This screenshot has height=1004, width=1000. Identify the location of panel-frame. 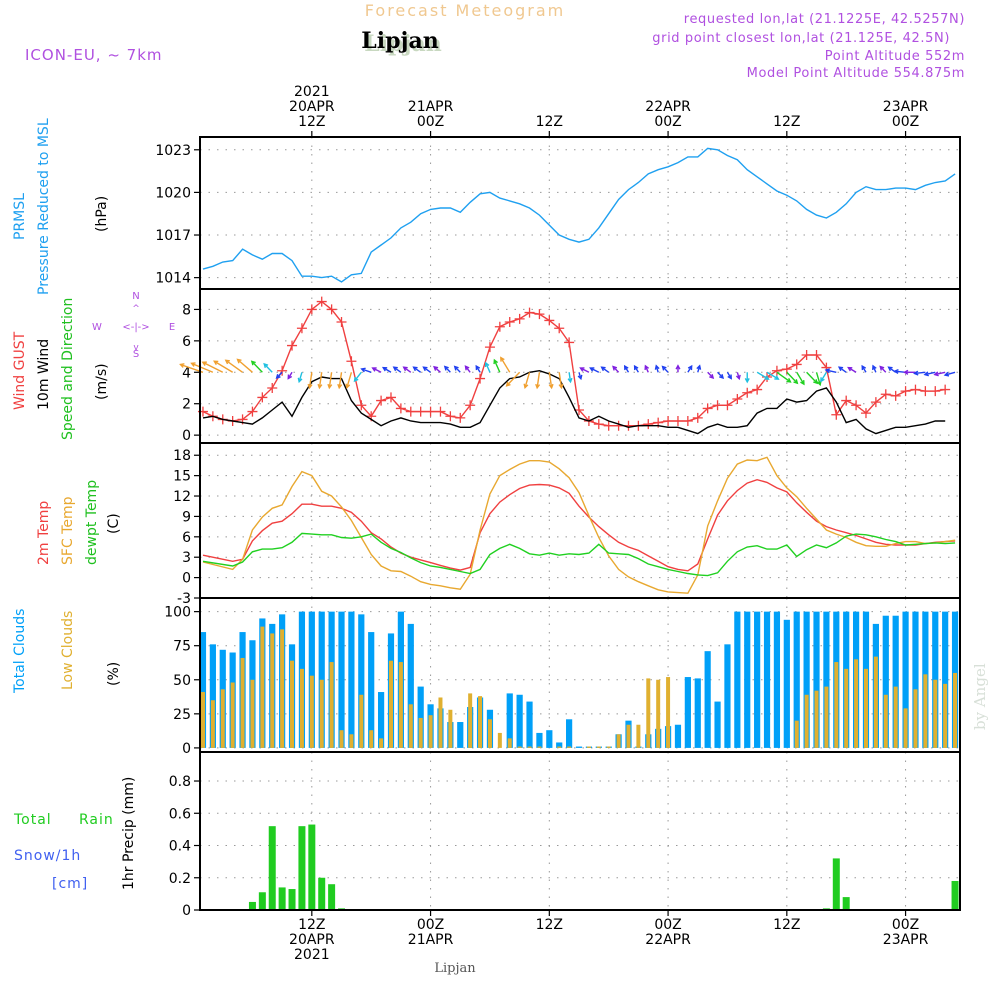
(580, 213).